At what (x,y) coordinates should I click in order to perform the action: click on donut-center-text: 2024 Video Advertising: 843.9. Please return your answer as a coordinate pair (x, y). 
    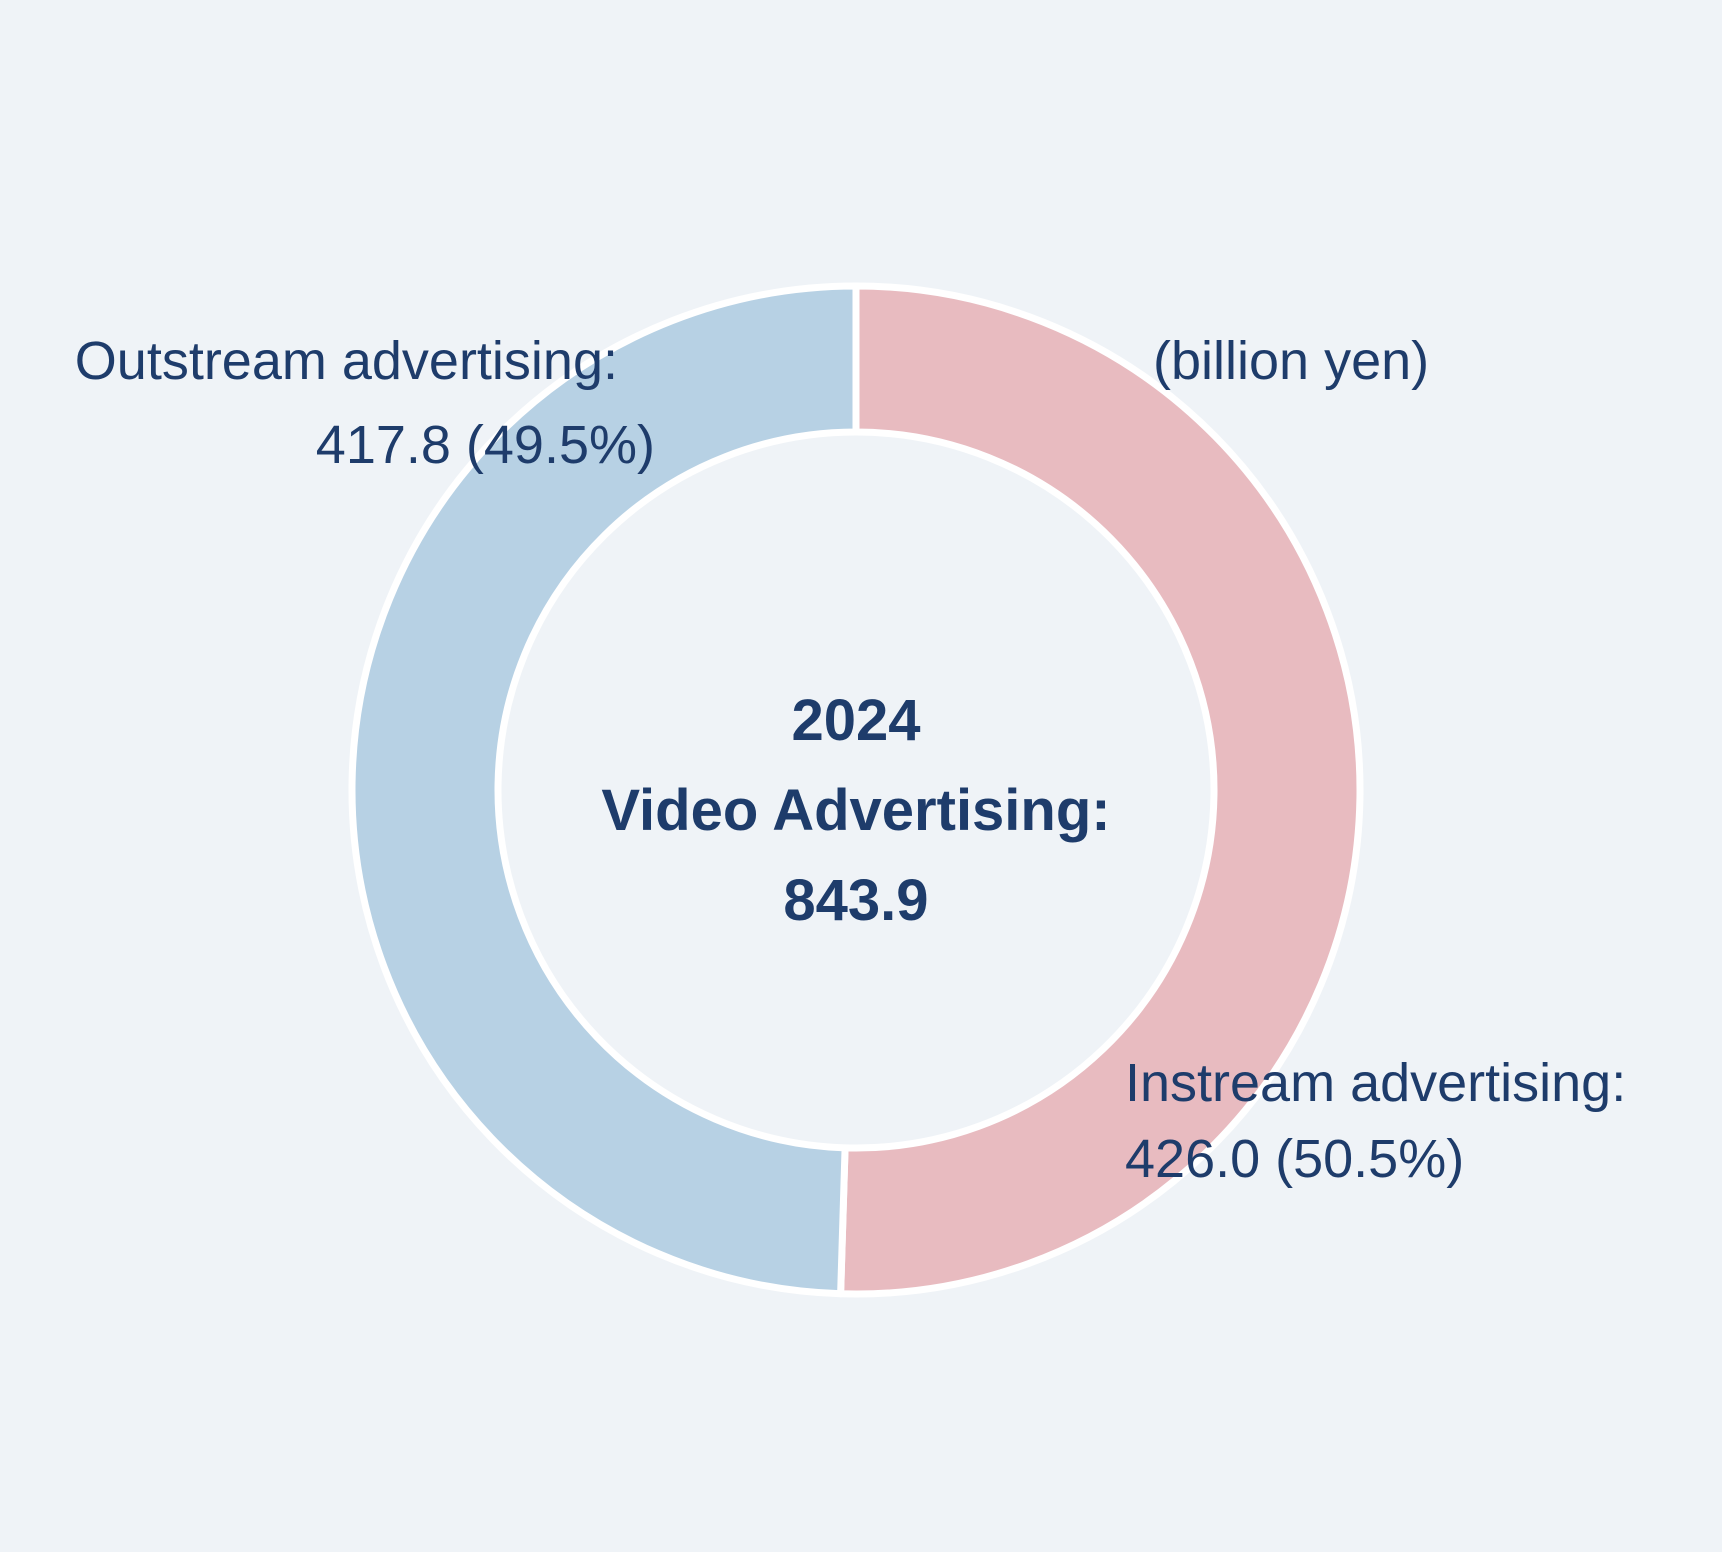
    Looking at the image, I should click on (855, 811).